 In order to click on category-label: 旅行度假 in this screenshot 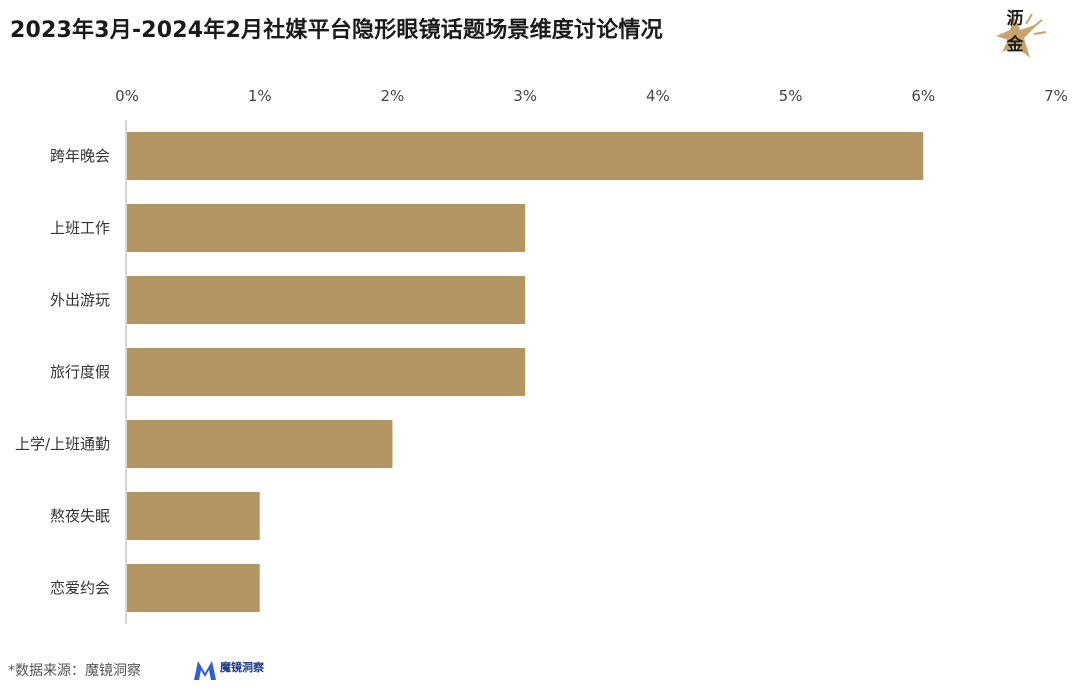, I will do `click(80, 372)`.